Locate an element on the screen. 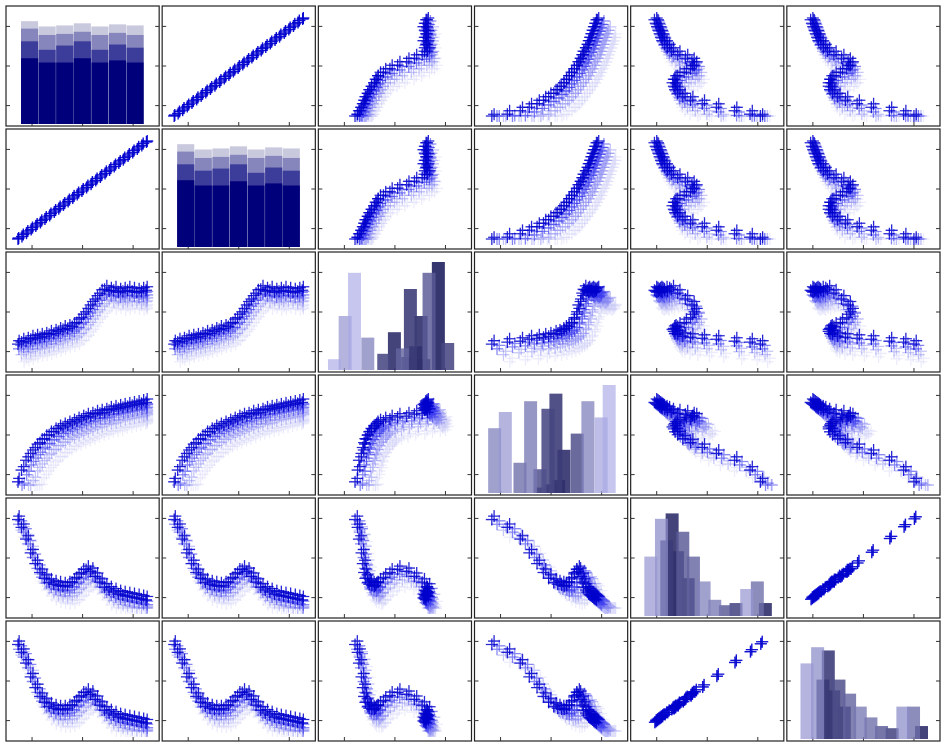 The image size is (949, 748). panel-r1-c4 is located at coordinates (551, 66).